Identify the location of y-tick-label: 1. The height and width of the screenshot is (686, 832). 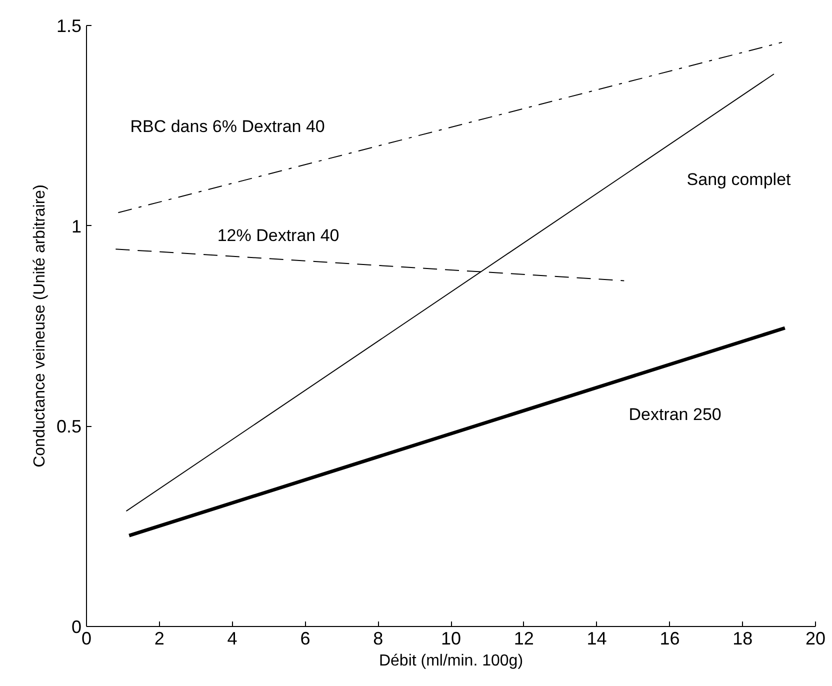
(76, 226).